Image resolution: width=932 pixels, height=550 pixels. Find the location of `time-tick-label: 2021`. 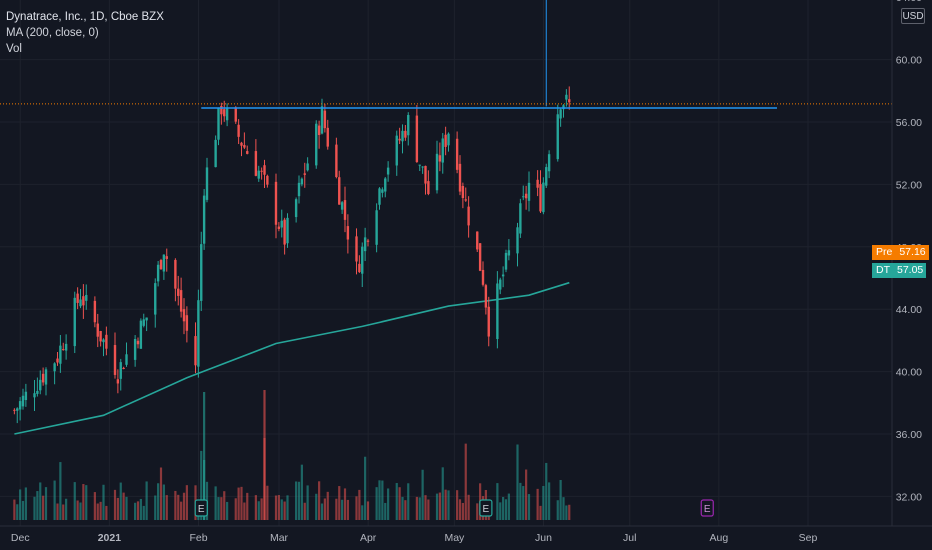

time-tick-label: 2021 is located at coordinates (110, 538).